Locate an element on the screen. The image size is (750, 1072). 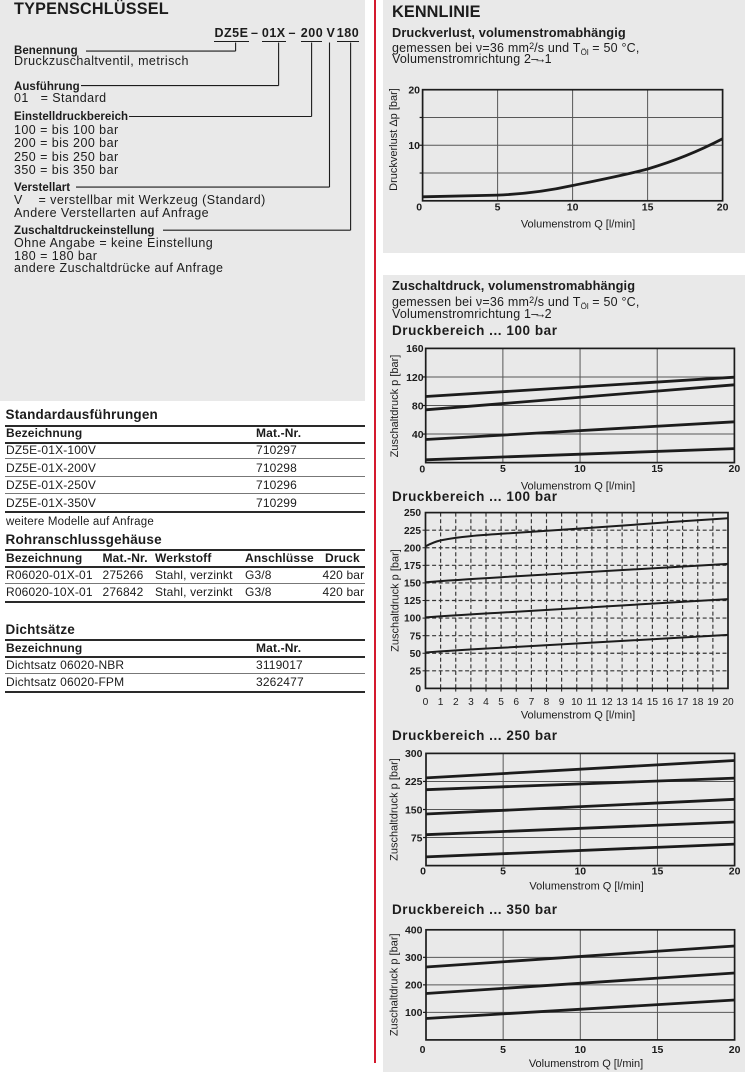
svg-text: Druckverlust Δp [bar] is located at coordinates (394, 139).